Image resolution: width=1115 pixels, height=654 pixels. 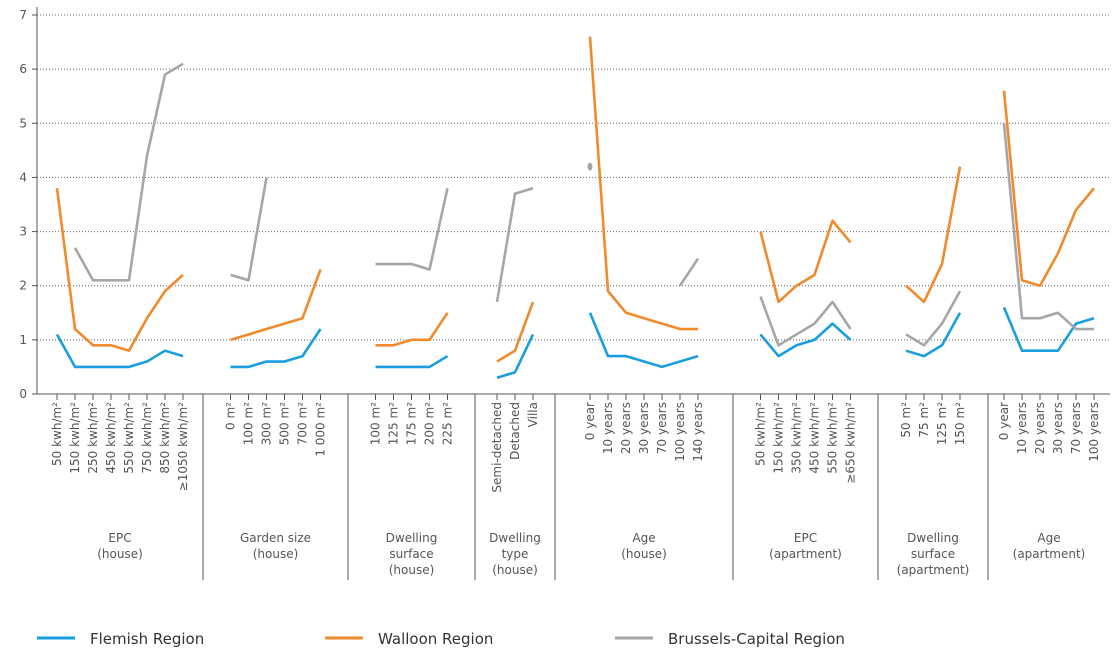 I want to click on x-tick-label: 500 m², so click(x=285, y=423).